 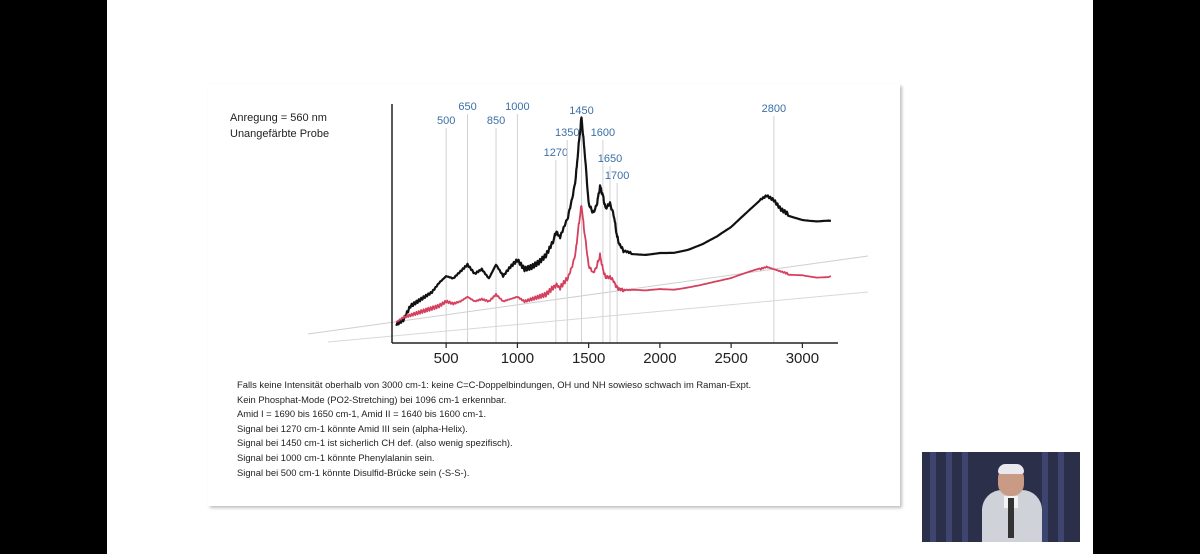 I want to click on peak-label: 1450, so click(x=581, y=111).